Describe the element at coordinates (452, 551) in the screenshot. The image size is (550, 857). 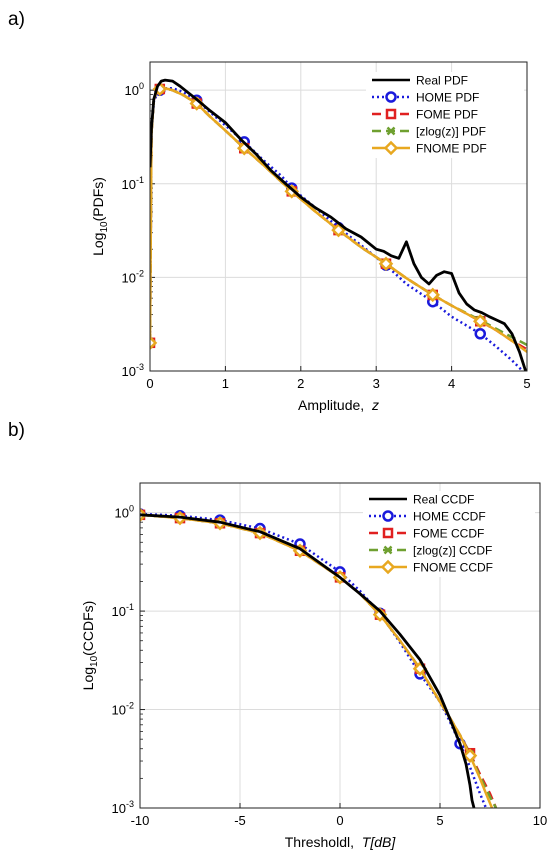
I see `legend-label: [zlog(z)] CCDF` at that location.